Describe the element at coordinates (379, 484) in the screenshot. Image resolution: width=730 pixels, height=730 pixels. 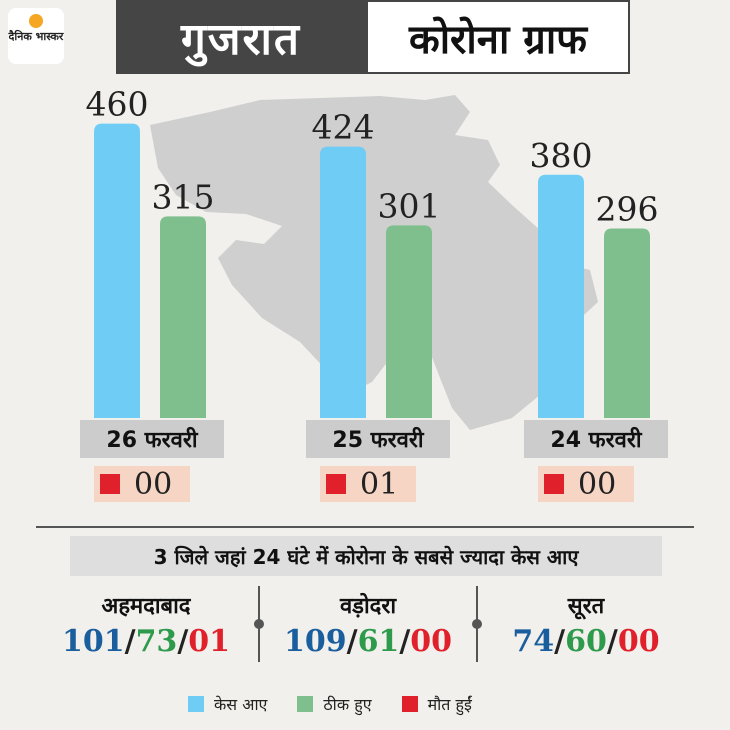
I see `deaths-value: 01` at that location.